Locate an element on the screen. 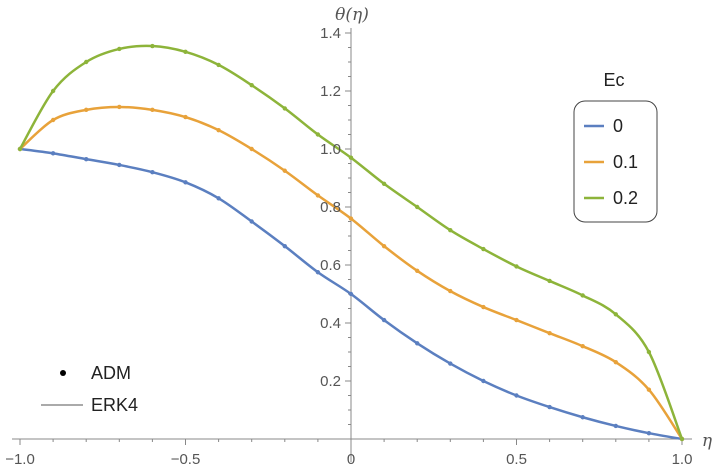  method-legend-dot is located at coordinates (63, 373).